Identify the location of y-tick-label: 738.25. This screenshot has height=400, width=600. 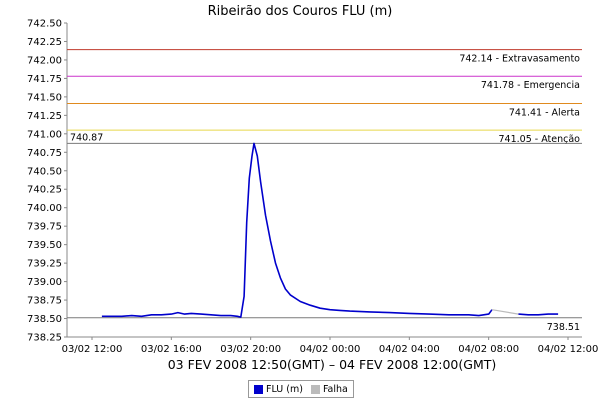
(44, 338).